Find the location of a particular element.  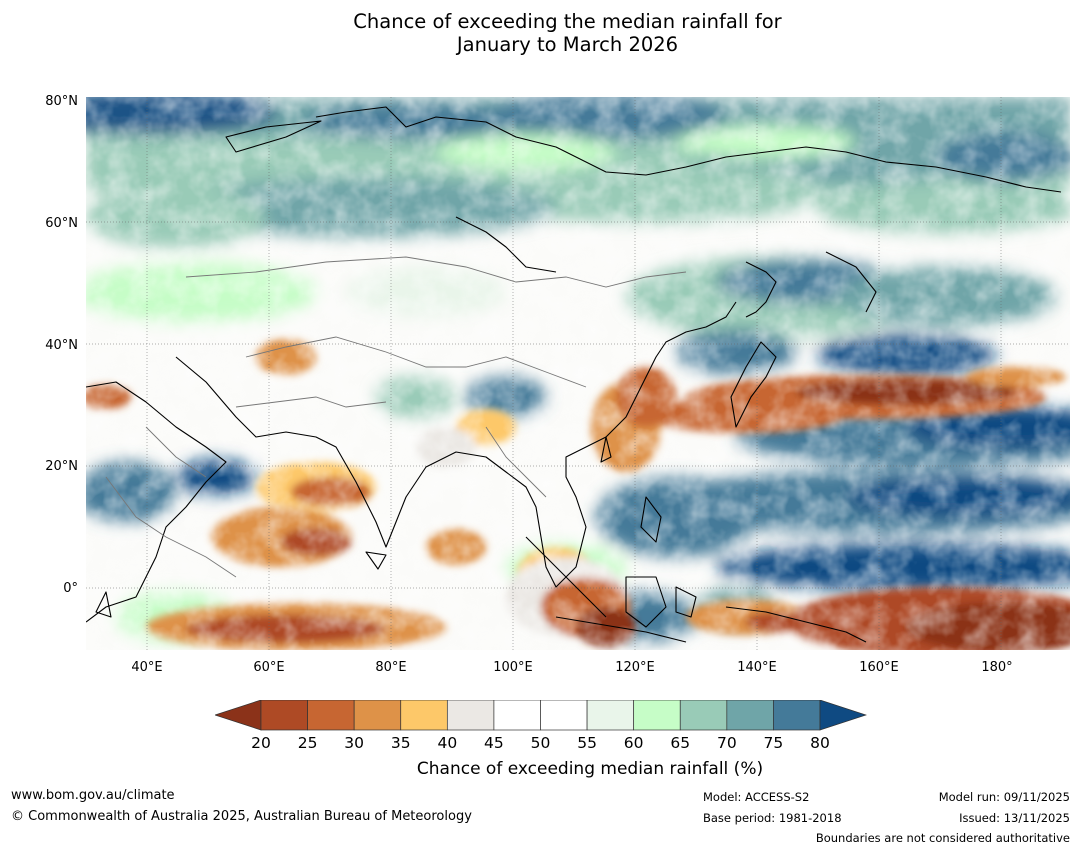

colorbar-tick-label: 80 is located at coordinates (820, 743).